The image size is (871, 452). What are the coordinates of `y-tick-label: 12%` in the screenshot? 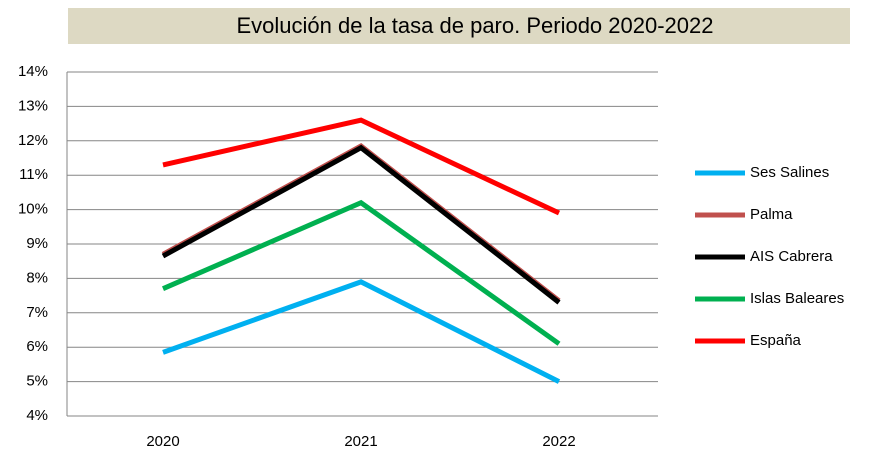 It's located at (33, 140).